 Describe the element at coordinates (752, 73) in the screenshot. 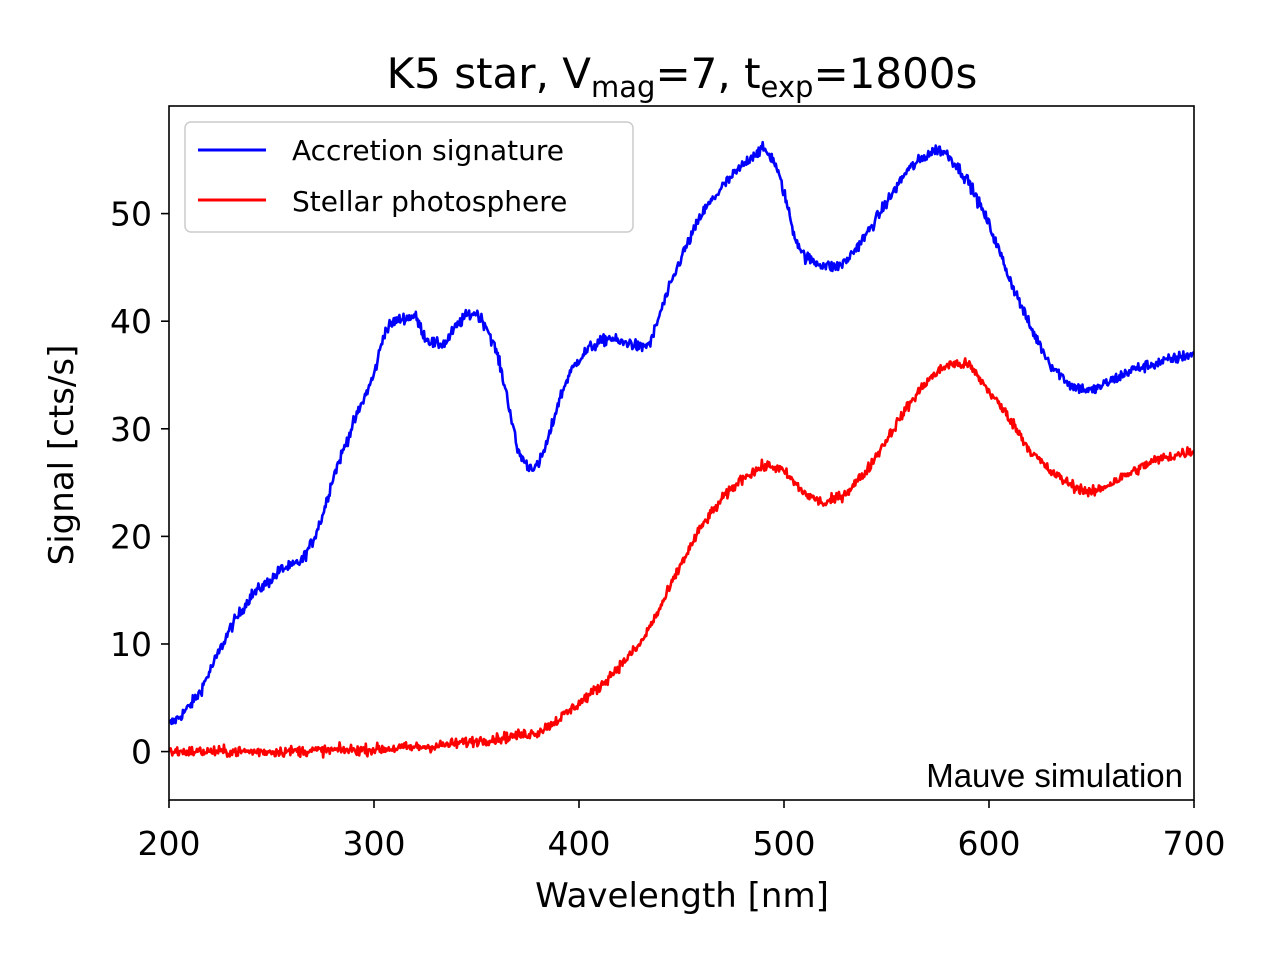

I see `title-t: t` at that location.